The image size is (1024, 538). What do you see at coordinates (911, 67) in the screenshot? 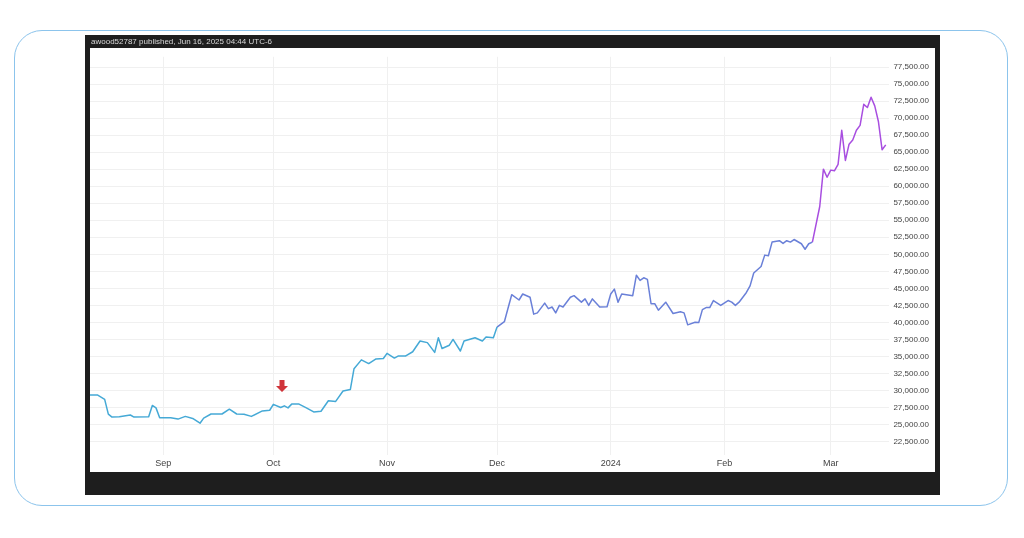
I see `y-tick-label: 77,500.00` at bounding box center [911, 67].